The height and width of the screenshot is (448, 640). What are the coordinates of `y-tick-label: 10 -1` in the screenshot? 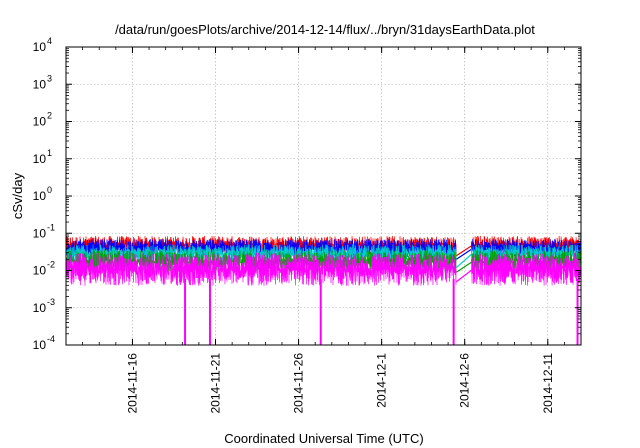 It's located at (44, 231).